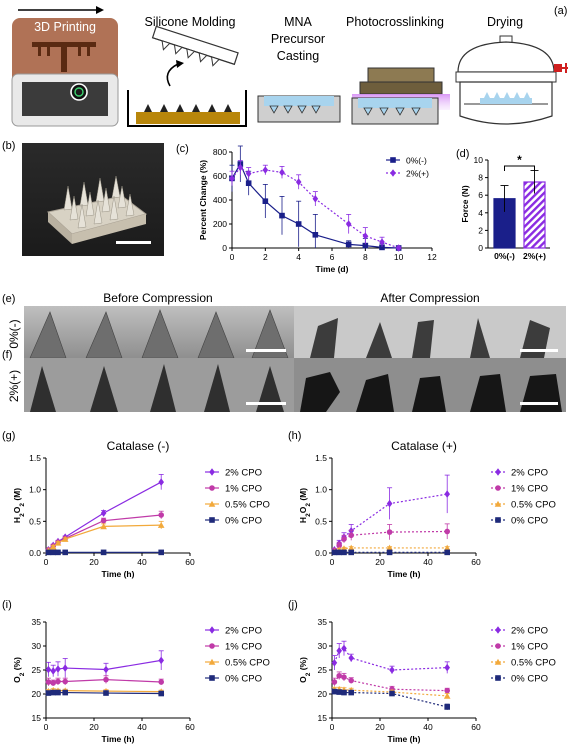 This screenshot has height=749, width=570. Describe the element at coordinates (8, 146) in the screenshot. I see `panel-label-b: (b)` at that location.